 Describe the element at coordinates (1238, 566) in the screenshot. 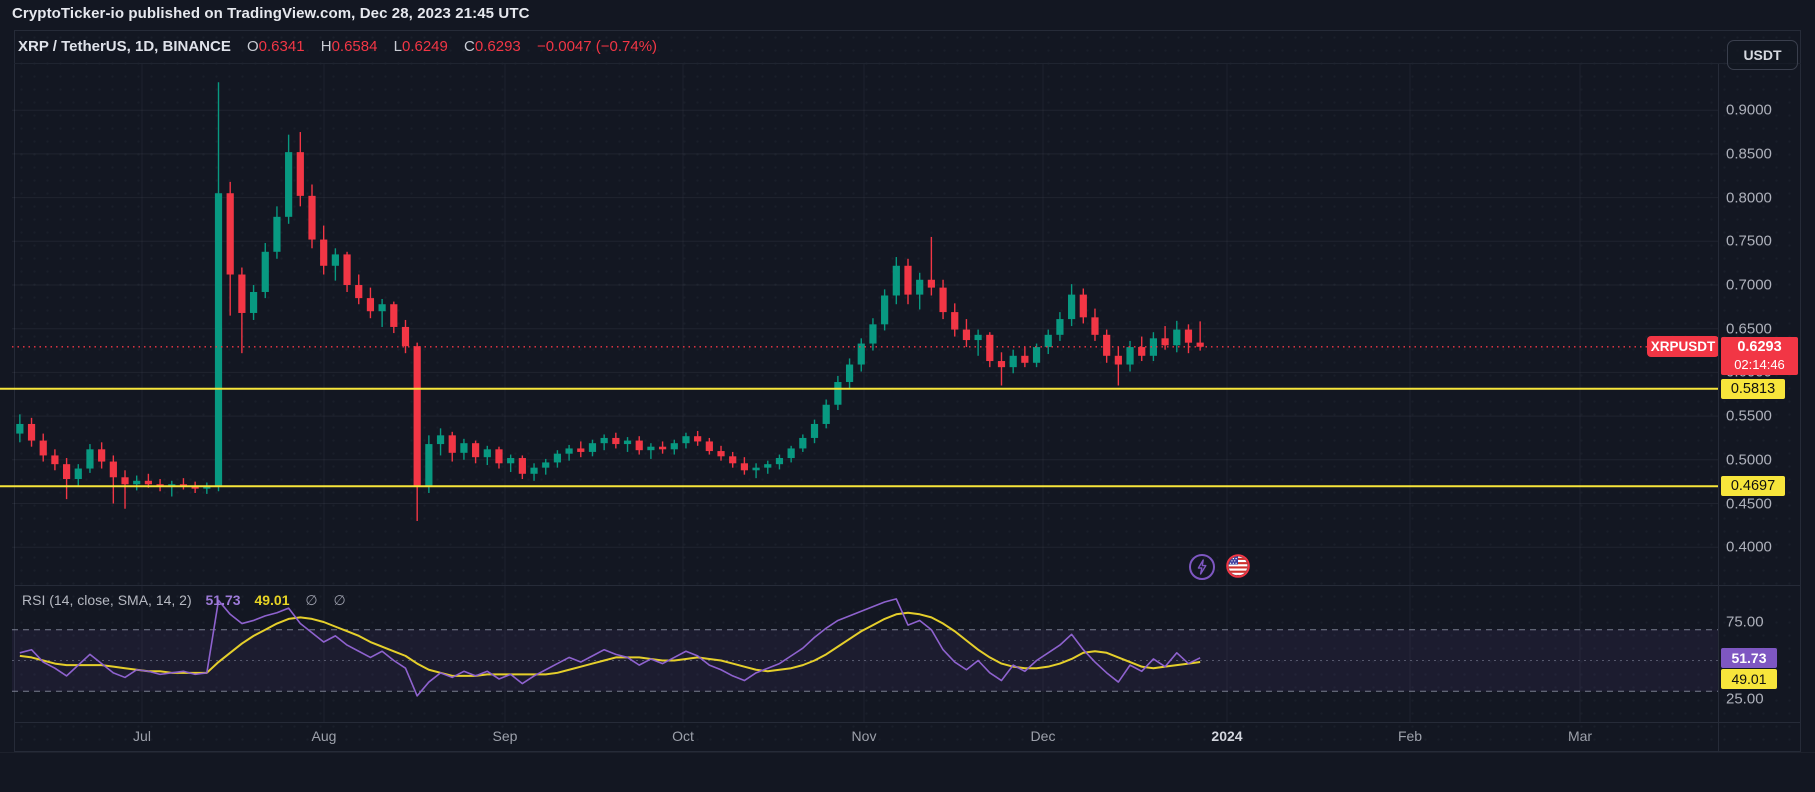

I see `us-event-marker` at that location.